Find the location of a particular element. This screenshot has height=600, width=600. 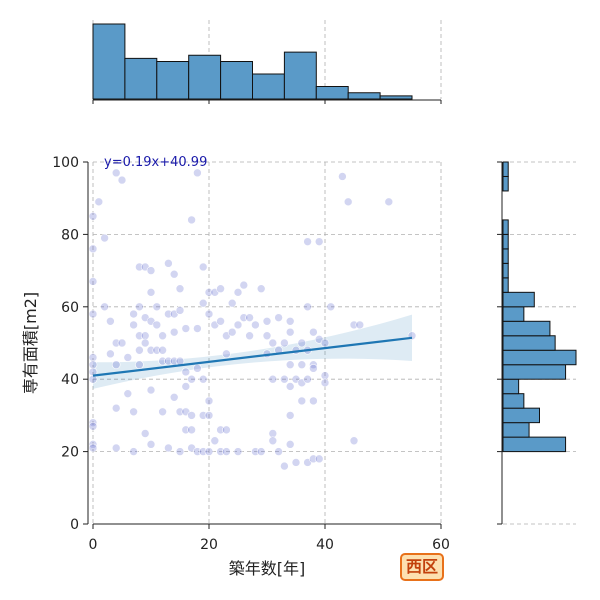

x-marginal-histogram is located at coordinates (267, 62).